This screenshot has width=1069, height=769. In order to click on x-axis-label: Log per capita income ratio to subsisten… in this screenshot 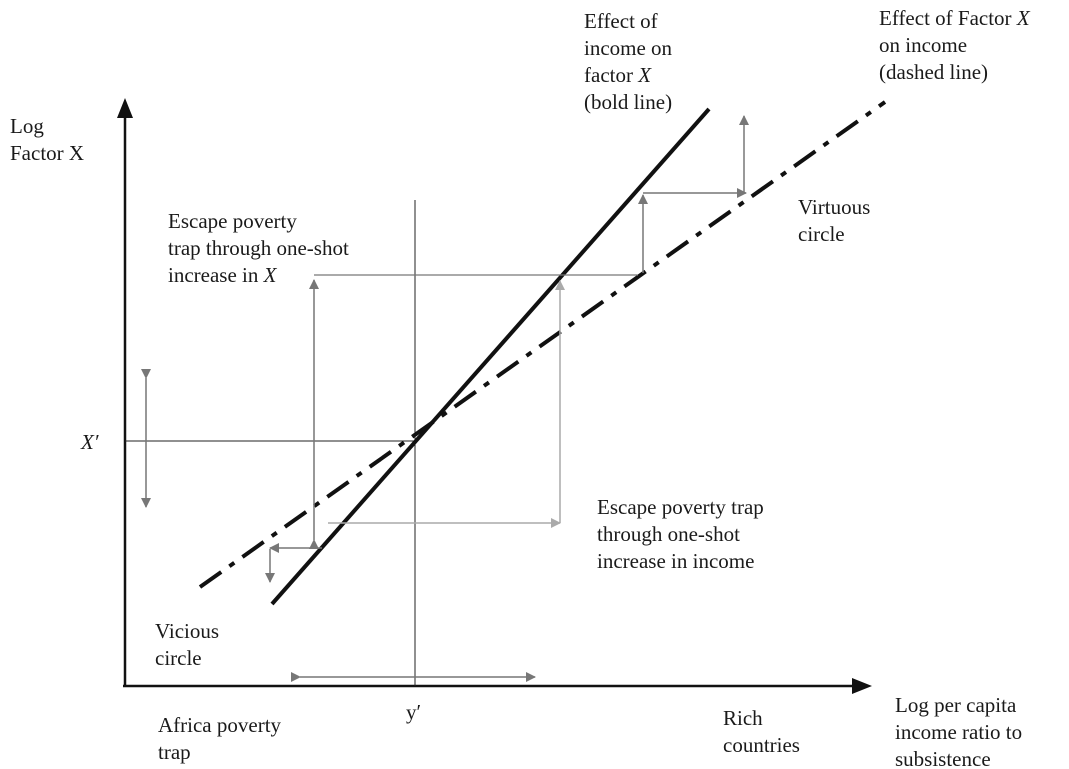, I will do `click(961, 731)`.